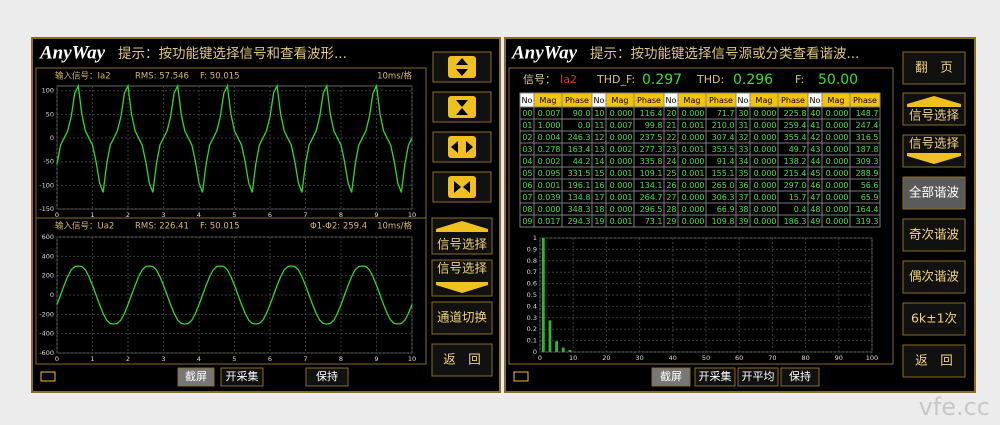  What do you see at coordinates (743, 185) in the screenshot?
I see `cell-text: 36` at bounding box center [743, 185].